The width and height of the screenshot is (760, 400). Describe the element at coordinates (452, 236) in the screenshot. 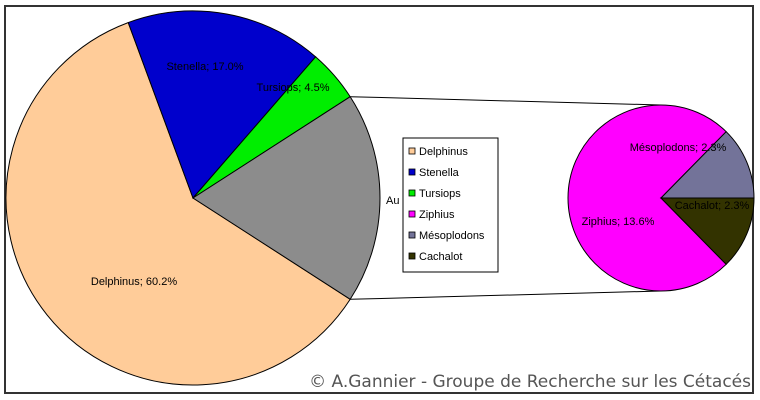

I see `legend-label-mesoplodons: Mésoplodons` at that location.